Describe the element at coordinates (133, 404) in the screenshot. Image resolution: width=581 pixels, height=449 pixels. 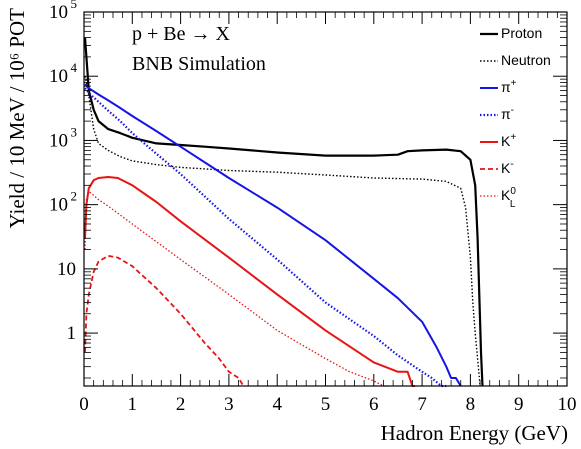
I see `x-tick-label: 1` at that location.